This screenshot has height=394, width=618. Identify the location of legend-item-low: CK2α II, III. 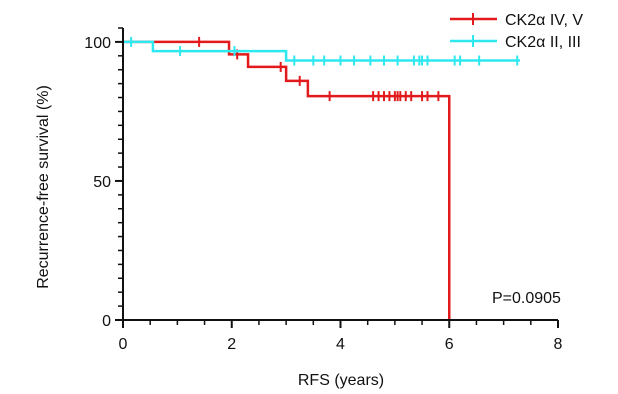
(515, 42).